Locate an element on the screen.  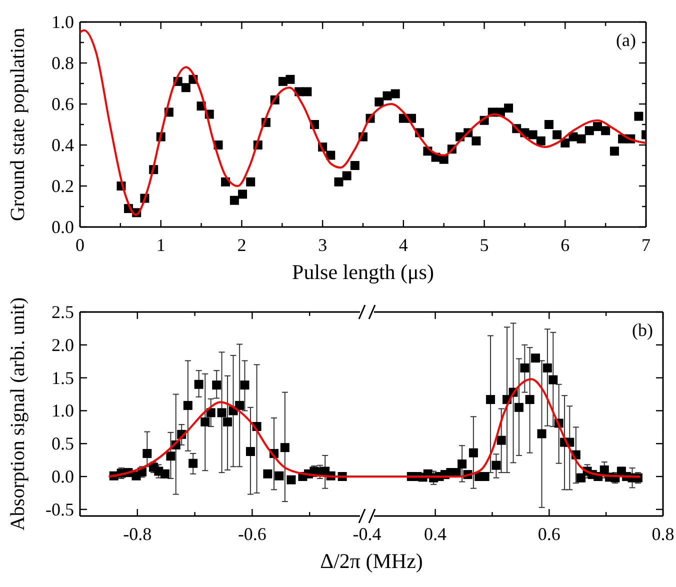
y-tick-label: 0.4 is located at coordinates (63, 145).